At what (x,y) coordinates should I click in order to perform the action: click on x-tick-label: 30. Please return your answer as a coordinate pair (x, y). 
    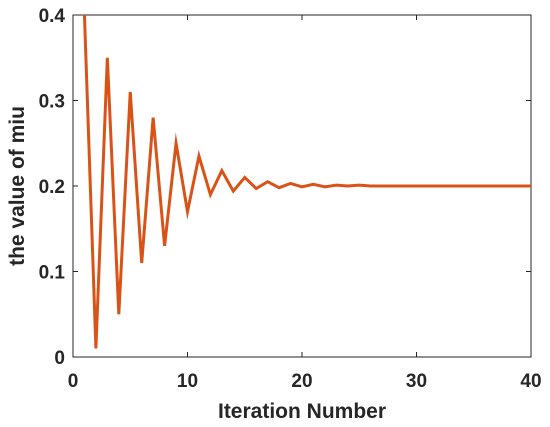
    Looking at the image, I should click on (416, 381).